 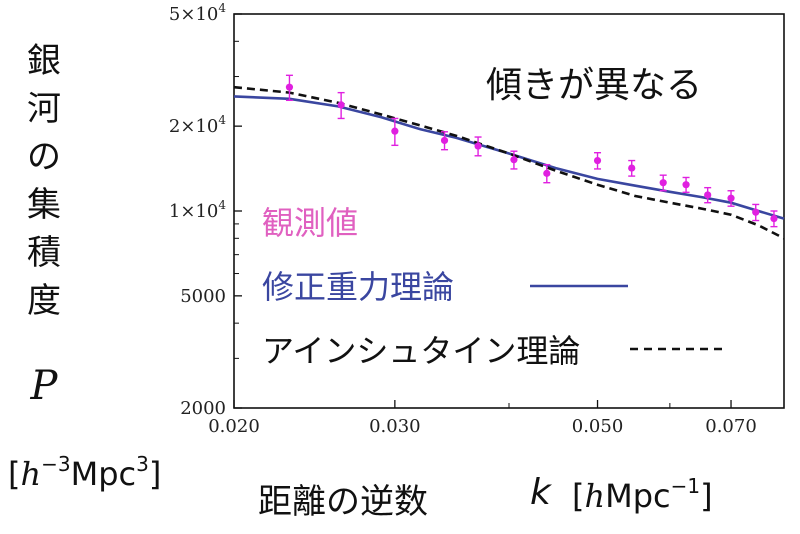 I want to click on legend-label-observed: 観測値, so click(x=310, y=223).